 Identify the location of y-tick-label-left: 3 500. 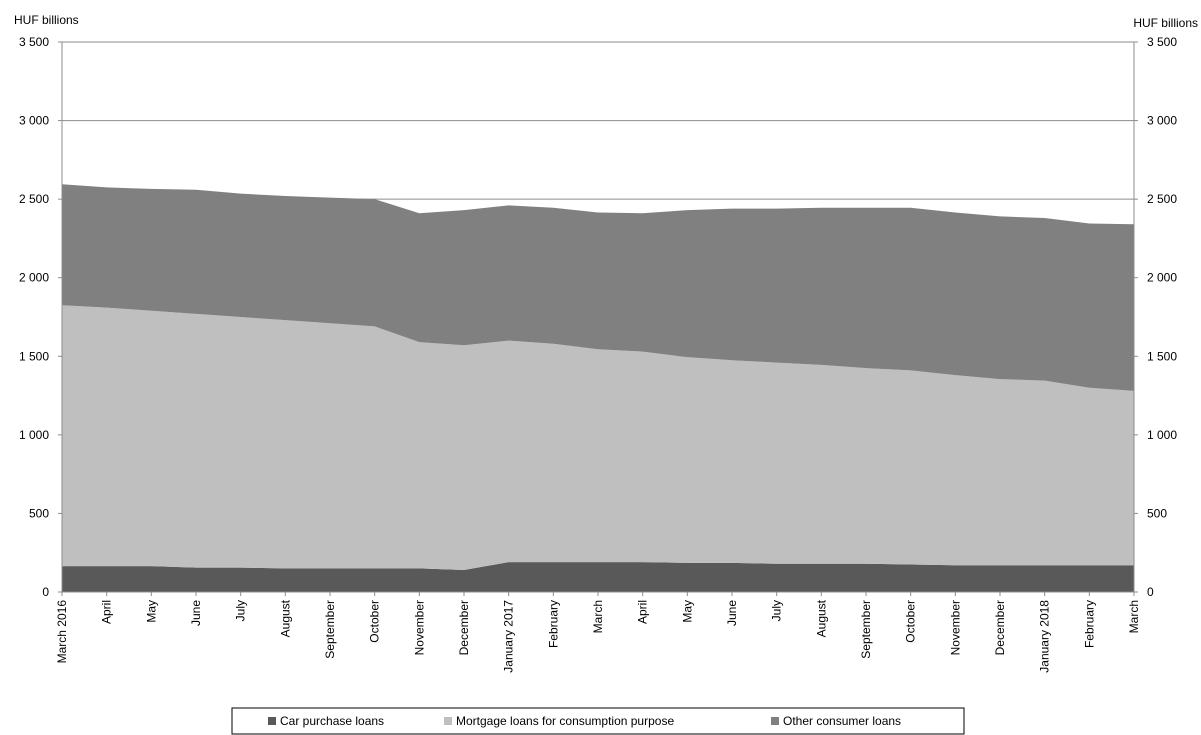
(34, 42).